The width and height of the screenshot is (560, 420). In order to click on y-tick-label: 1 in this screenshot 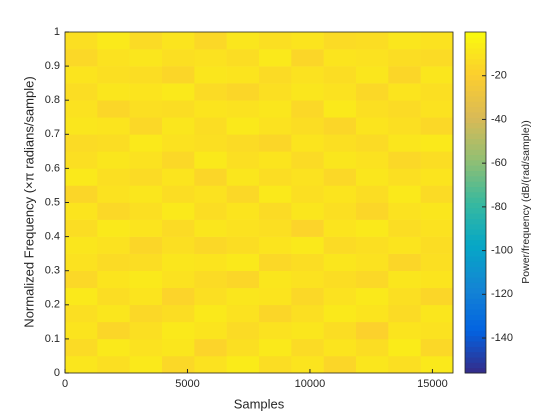, I will do `click(57, 32)`.